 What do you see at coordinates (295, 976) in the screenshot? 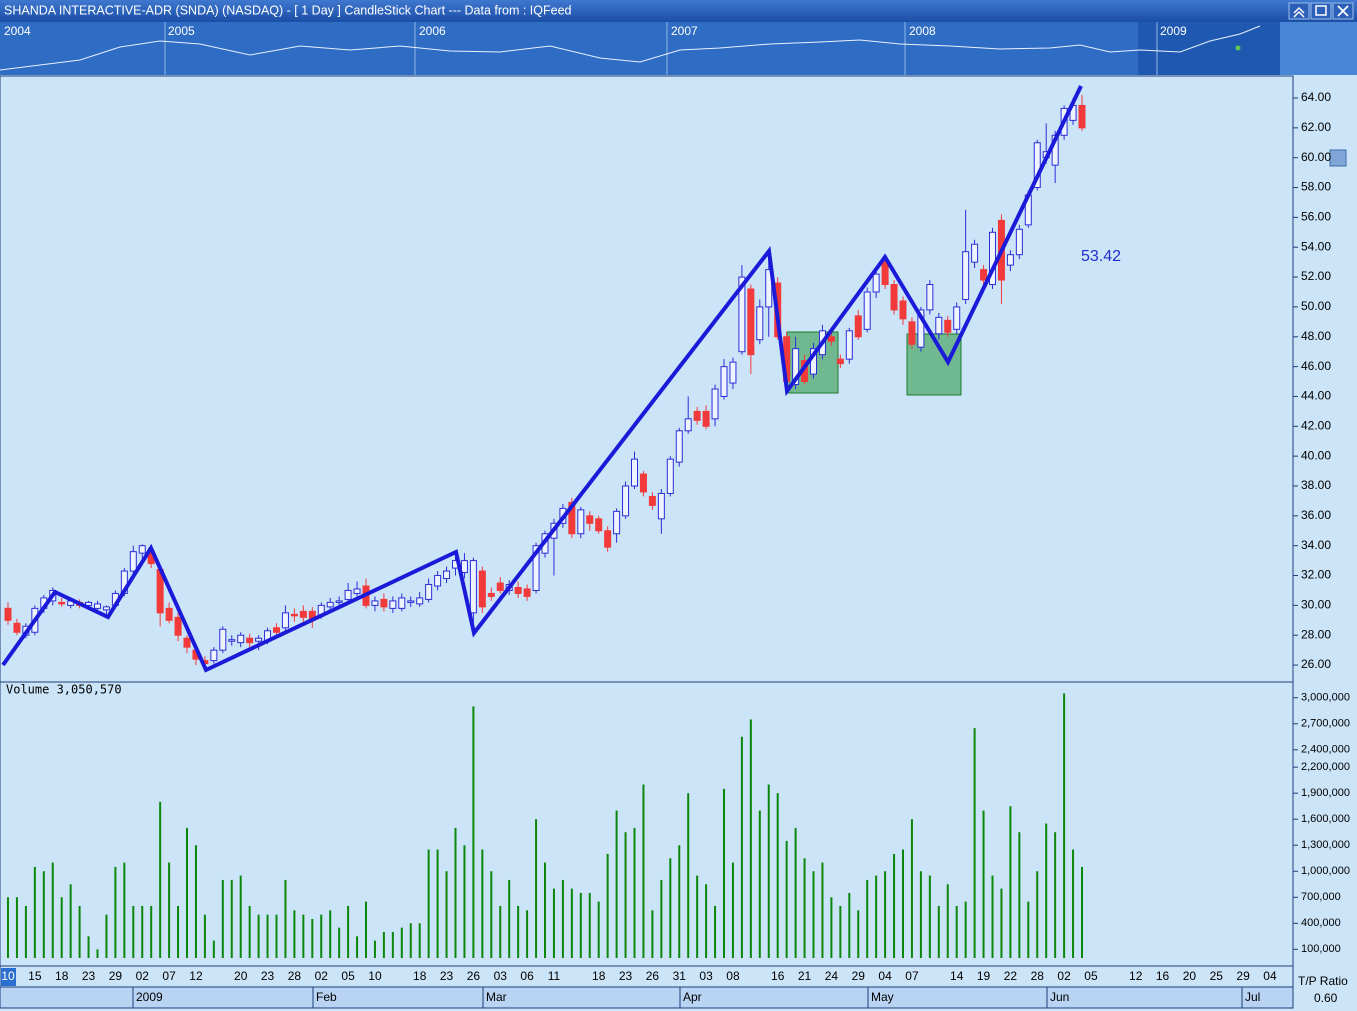
I see `x-tick-label: 28` at bounding box center [295, 976].